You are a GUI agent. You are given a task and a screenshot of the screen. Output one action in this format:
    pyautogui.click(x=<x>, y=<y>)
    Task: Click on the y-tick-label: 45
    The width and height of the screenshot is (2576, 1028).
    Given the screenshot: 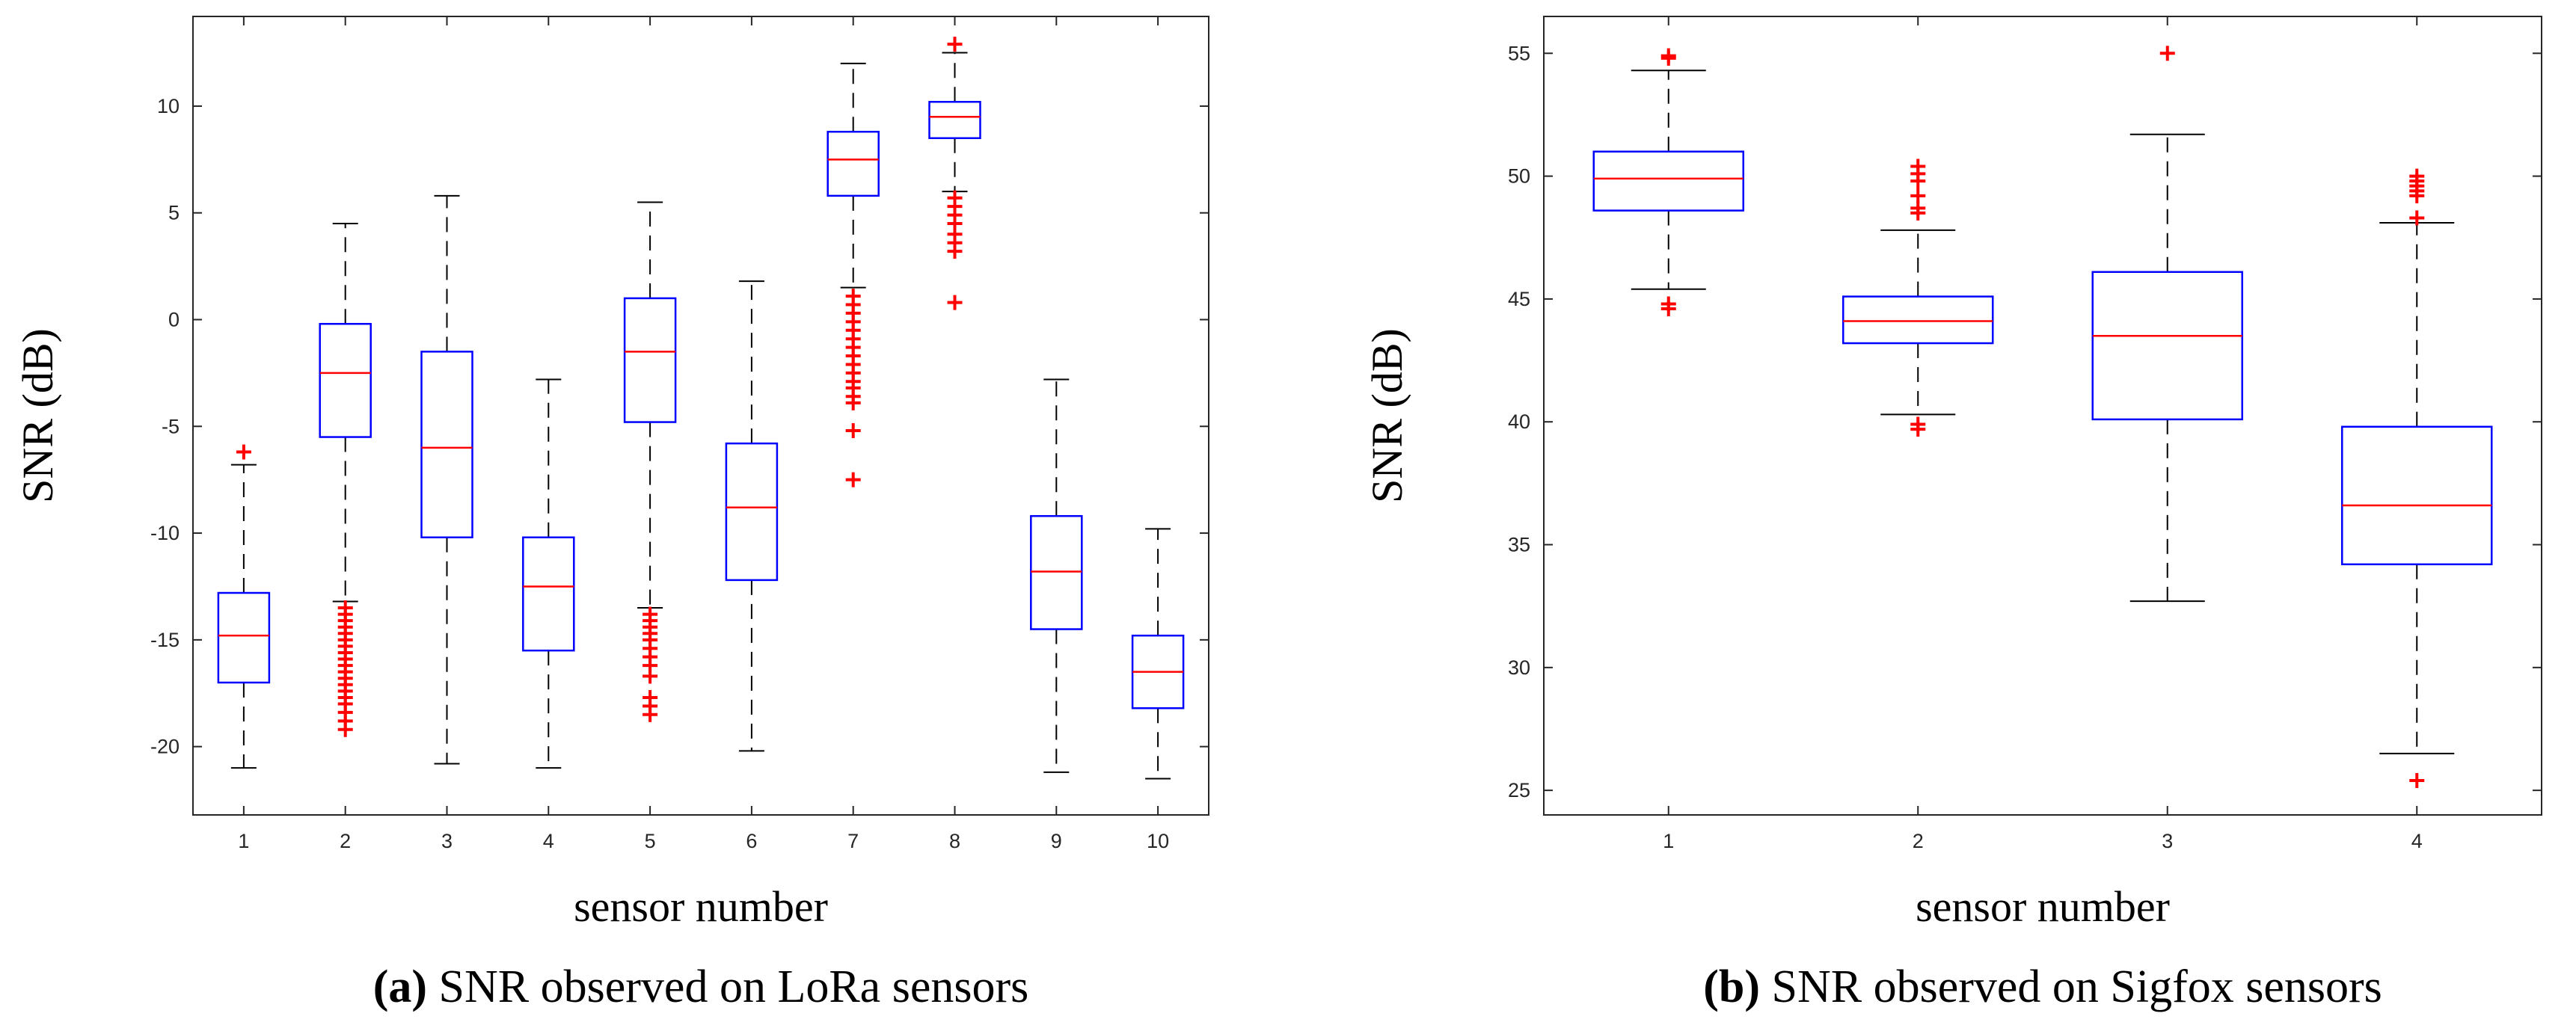 What is the action you would take?
    pyautogui.click(x=1519, y=299)
    